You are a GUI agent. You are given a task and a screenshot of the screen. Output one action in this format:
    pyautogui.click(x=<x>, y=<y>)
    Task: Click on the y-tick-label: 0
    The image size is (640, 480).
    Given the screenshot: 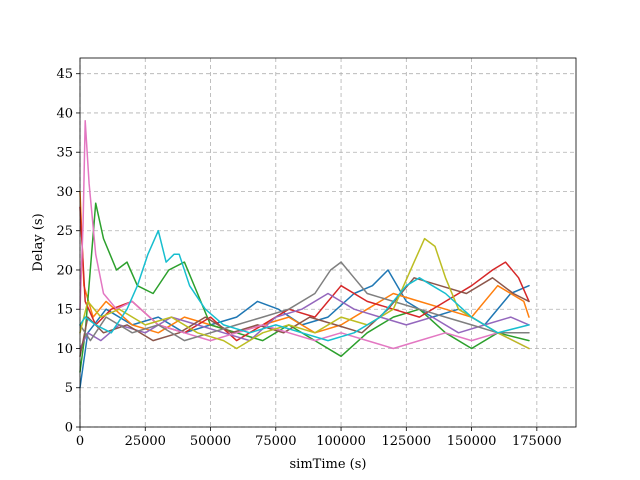 What is the action you would take?
    pyautogui.click(x=69, y=428)
    